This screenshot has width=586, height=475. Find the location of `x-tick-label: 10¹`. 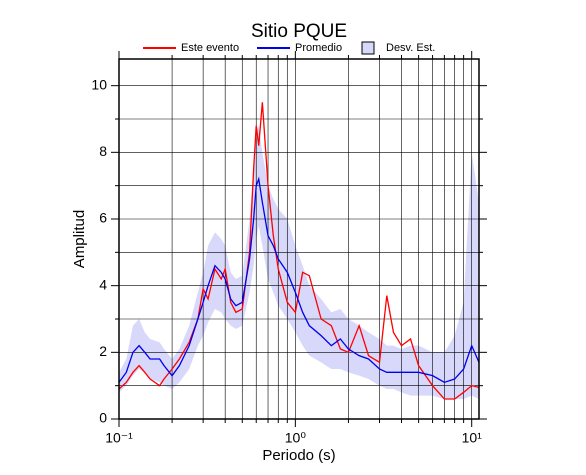

x-tick-label: 10¹ is located at coordinates (472, 438).